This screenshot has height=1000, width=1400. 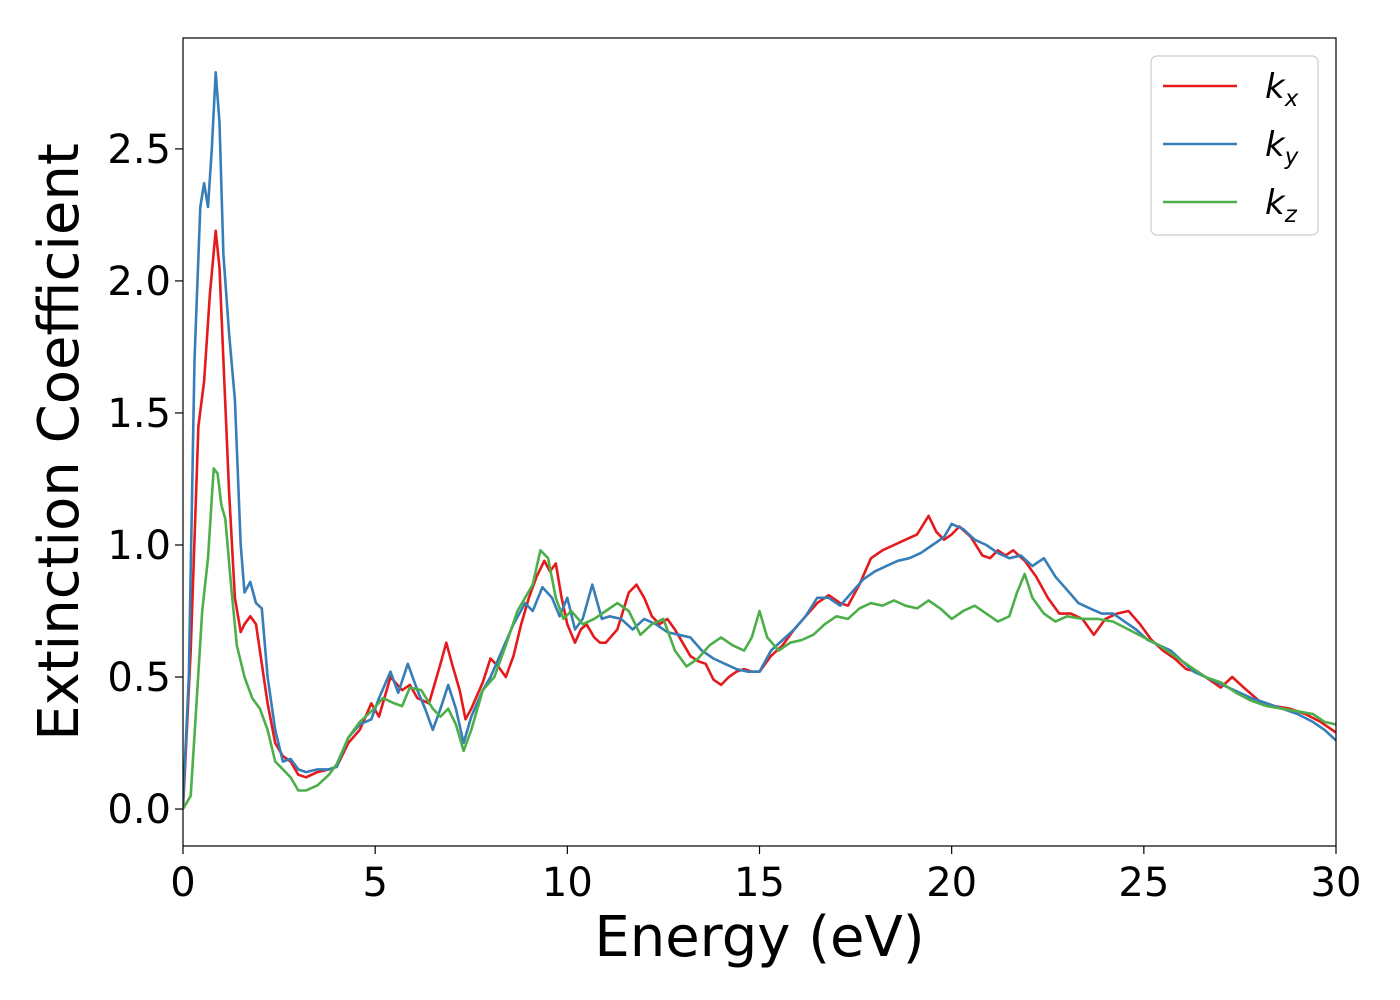 I want to click on x-tick-label: 20, so click(x=951, y=883).